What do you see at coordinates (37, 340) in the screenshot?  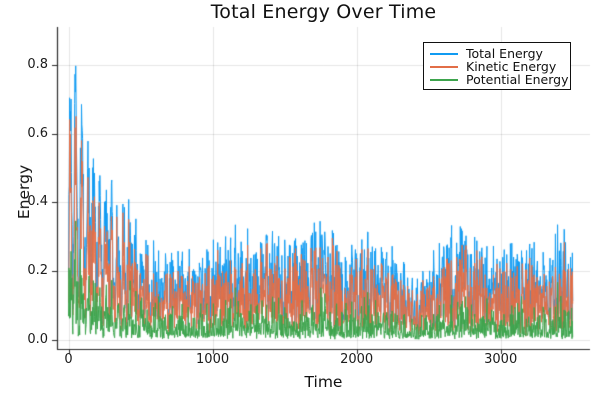 I see `y-tick-label: 0.0` at bounding box center [37, 340].